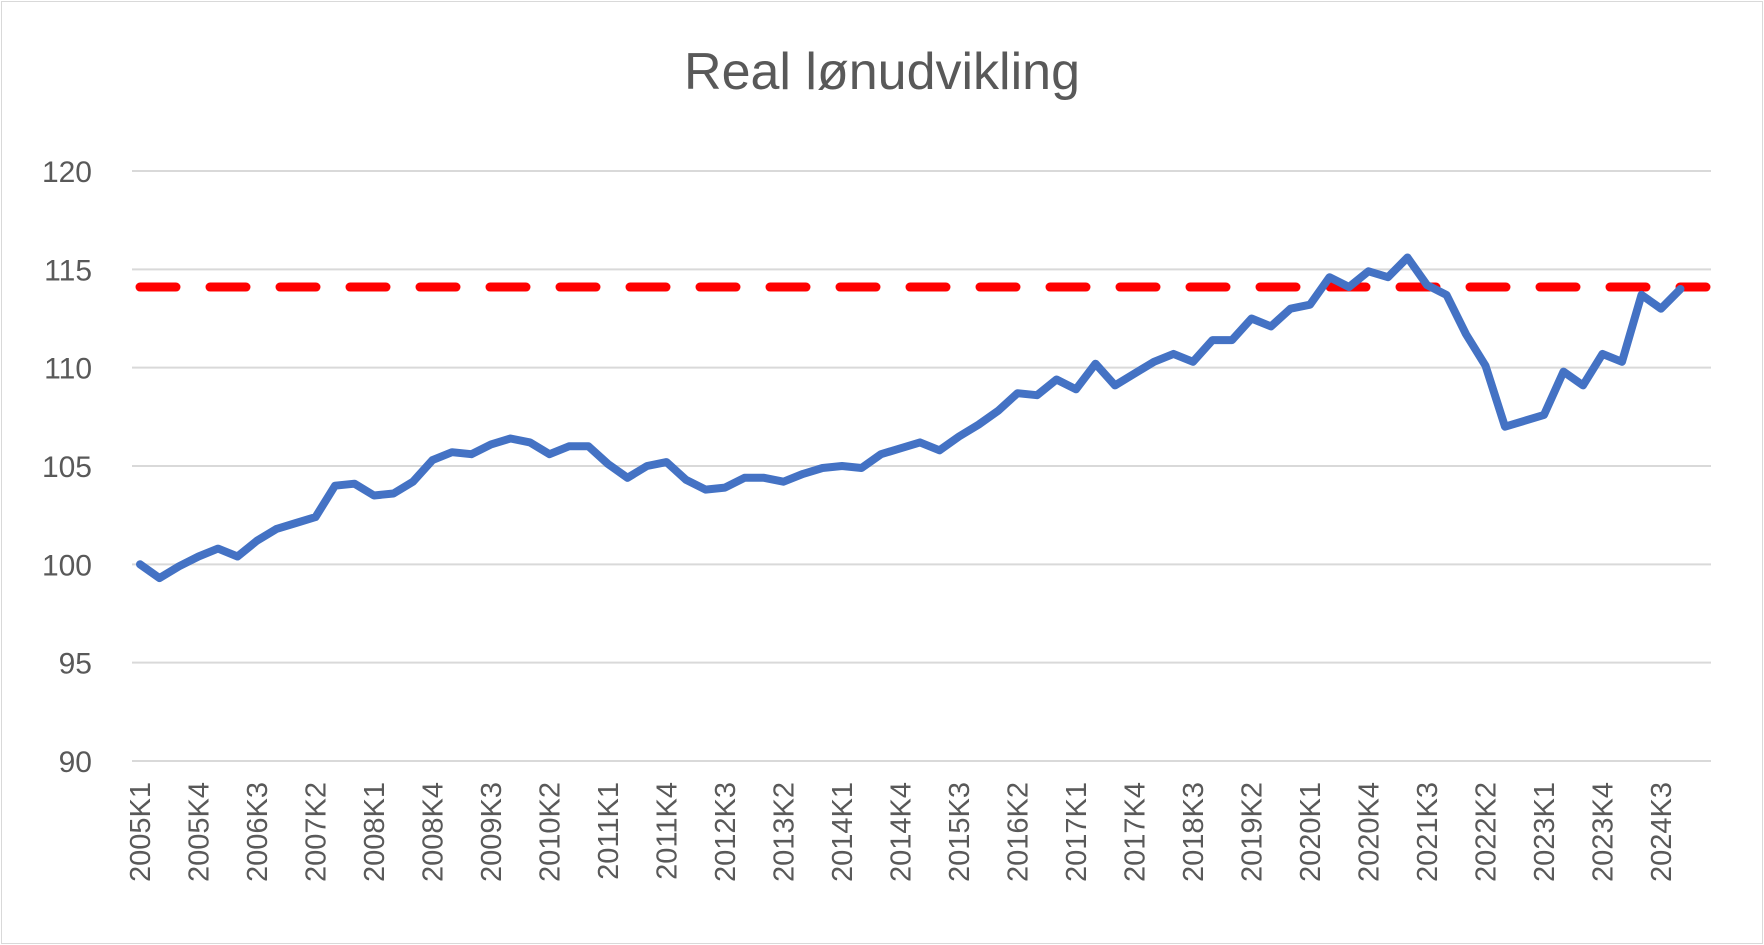 The width and height of the screenshot is (1764, 945). I want to click on x-tick-label: 2023K1, so click(1545, 832).